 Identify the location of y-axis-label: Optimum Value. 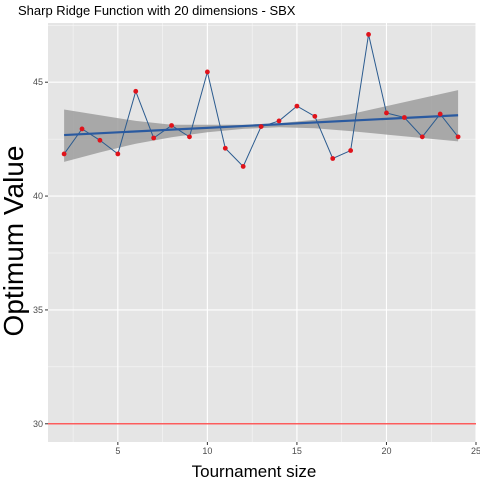
(14, 241).